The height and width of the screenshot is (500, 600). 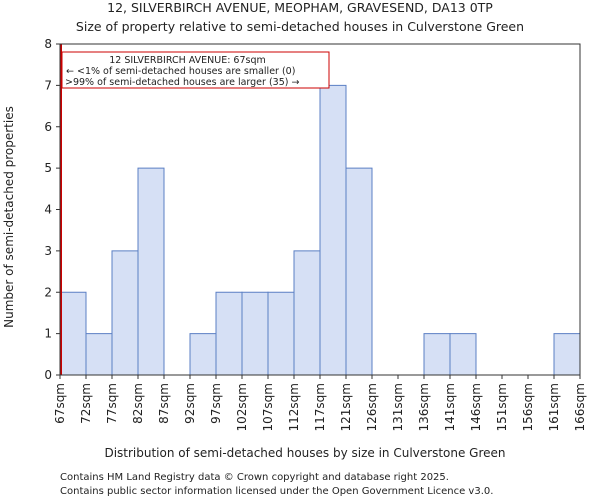 I want to click on x-tick-label: 136sqm, so click(x=424, y=407).